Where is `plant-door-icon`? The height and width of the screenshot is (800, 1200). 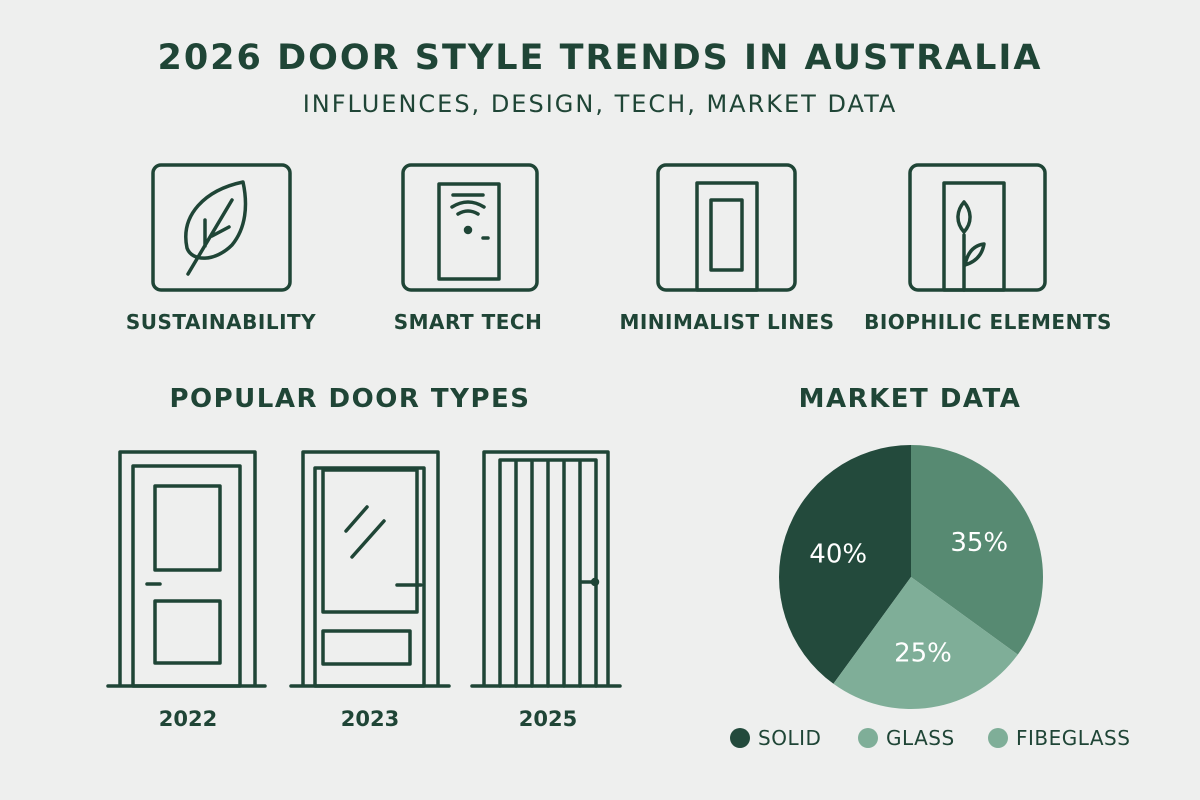
plant-door-icon is located at coordinates (977, 227).